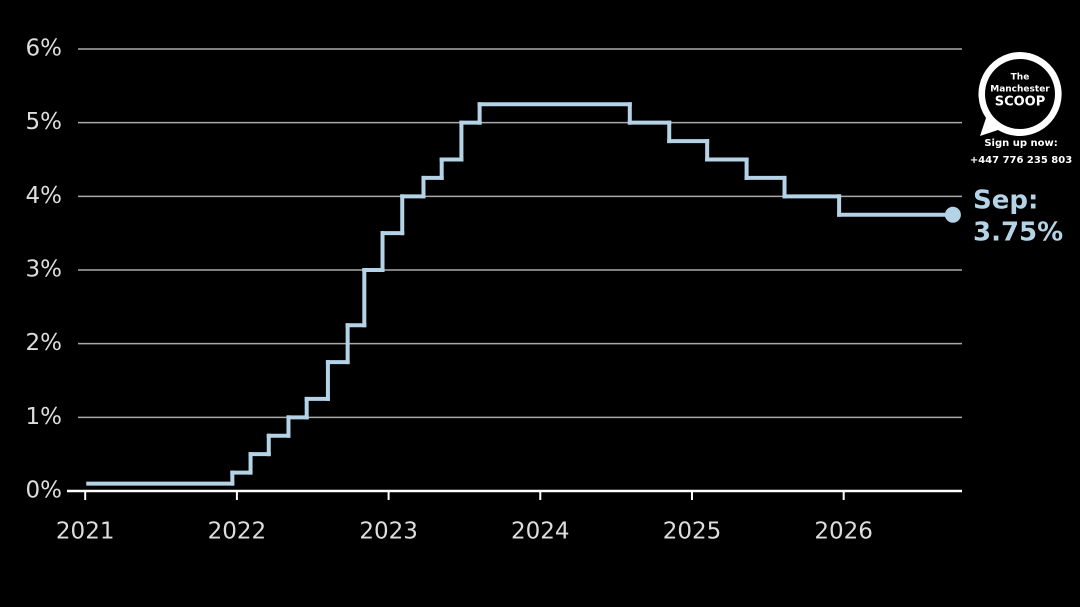 Image resolution: width=1080 pixels, height=607 pixels. What do you see at coordinates (1018, 233) in the screenshot?
I see `annotation-value: 3.75%` at bounding box center [1018, 233].